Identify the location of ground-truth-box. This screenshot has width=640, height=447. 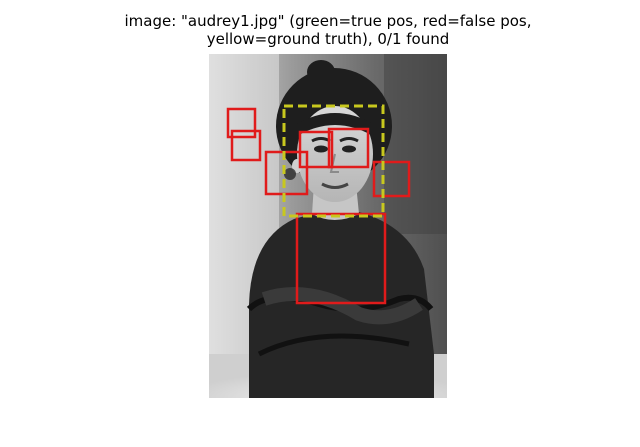
(333, 161).